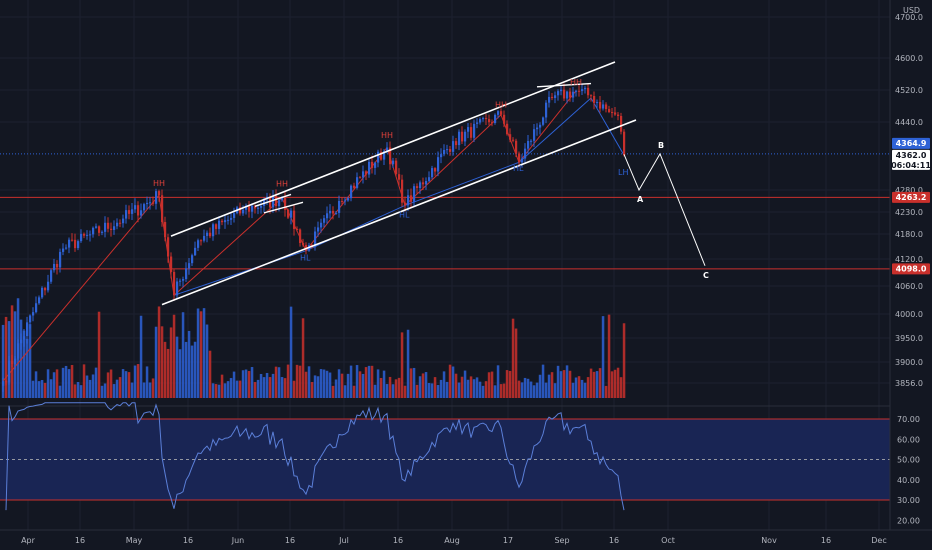 The height and width of the screenshot is (550, 932). What do you see at coordinates (911, 143) in the screenshot?
I see `last-price-badge-text: 4364.9` at bounding box center [911, 143].